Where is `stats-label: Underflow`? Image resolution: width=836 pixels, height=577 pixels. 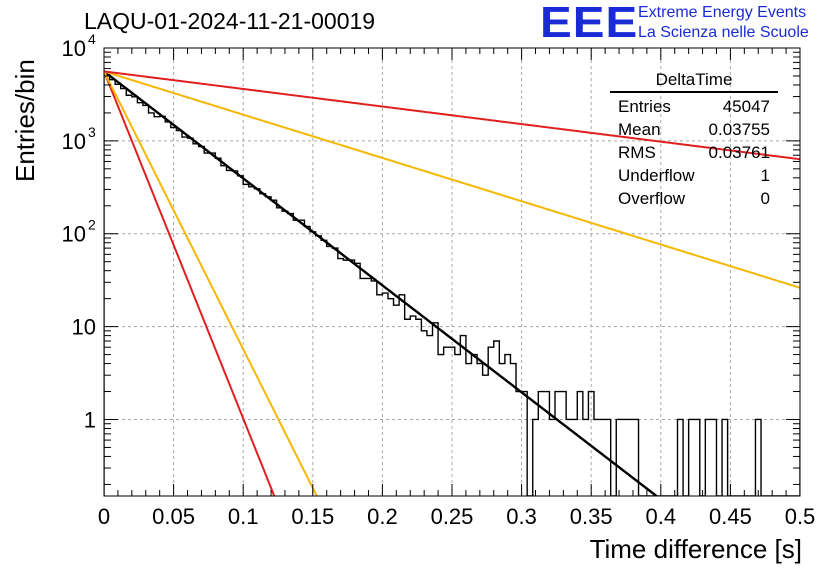
stats-label: Underflow is located at coordinates (656, 175).